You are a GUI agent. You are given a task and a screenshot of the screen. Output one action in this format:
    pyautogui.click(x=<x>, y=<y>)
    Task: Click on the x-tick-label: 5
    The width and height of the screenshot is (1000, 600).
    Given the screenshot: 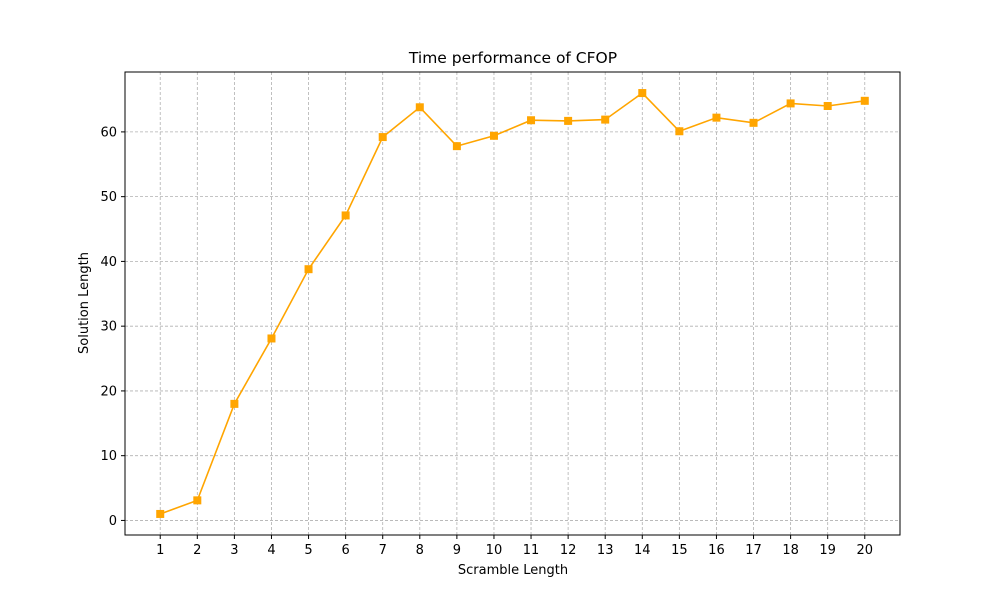 What is the action you would take?
    pyautogui.click(x=308, y=550)
    